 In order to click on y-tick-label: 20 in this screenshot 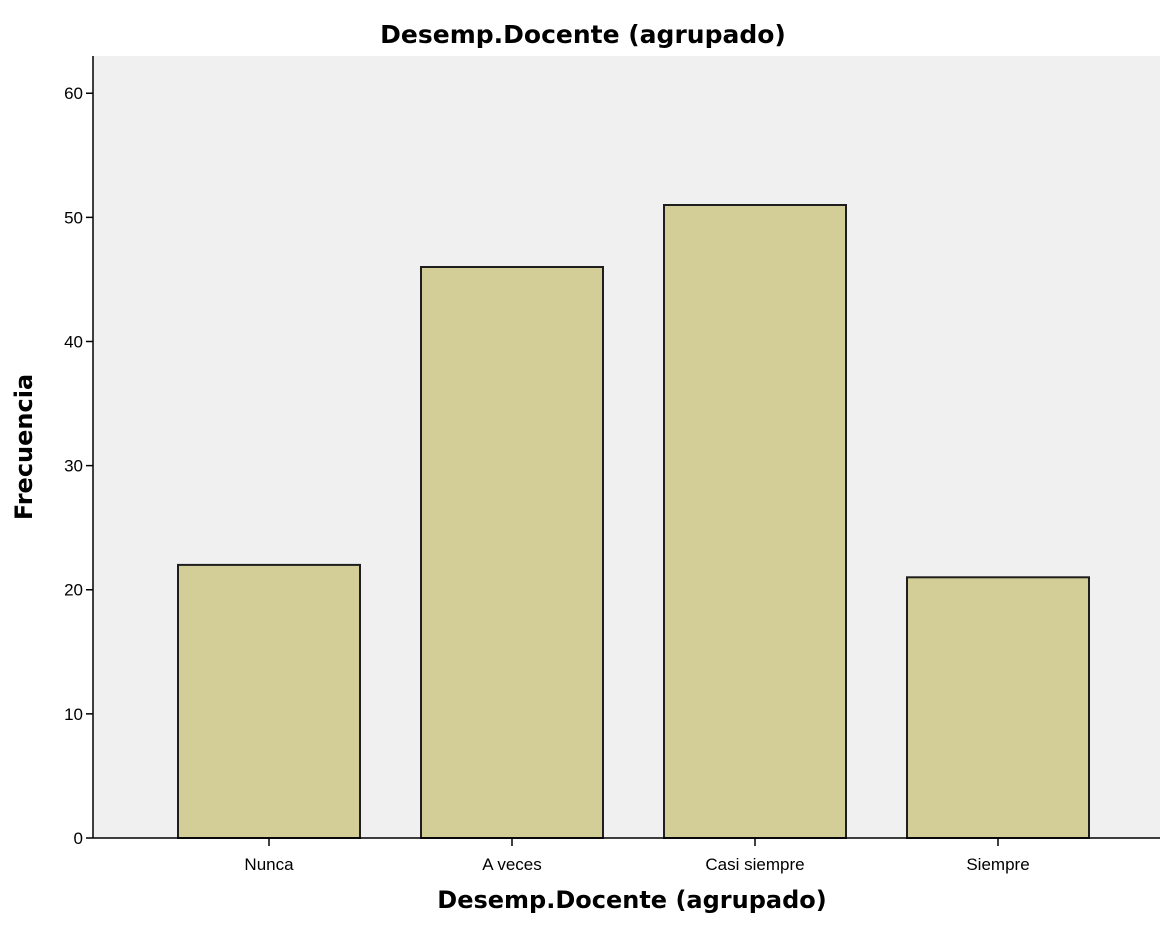, I will do `click(73, 590)`.